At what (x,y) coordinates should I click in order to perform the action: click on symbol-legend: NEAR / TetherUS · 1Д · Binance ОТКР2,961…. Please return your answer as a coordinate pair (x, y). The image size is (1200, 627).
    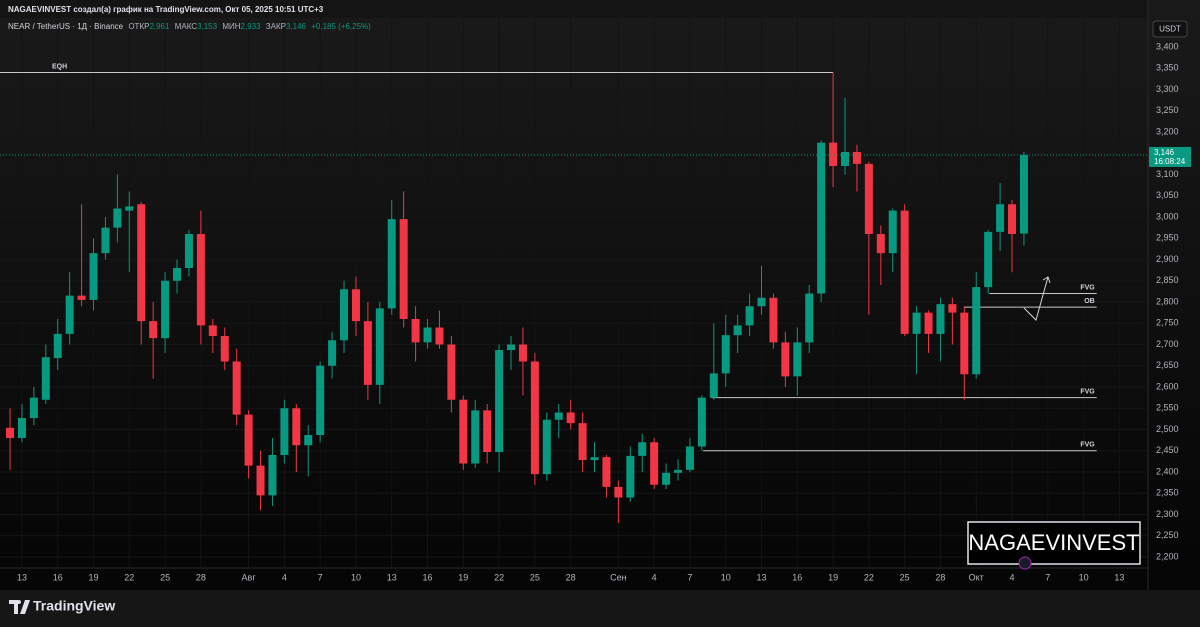
    Looking at the image, I should click on (189, 26).